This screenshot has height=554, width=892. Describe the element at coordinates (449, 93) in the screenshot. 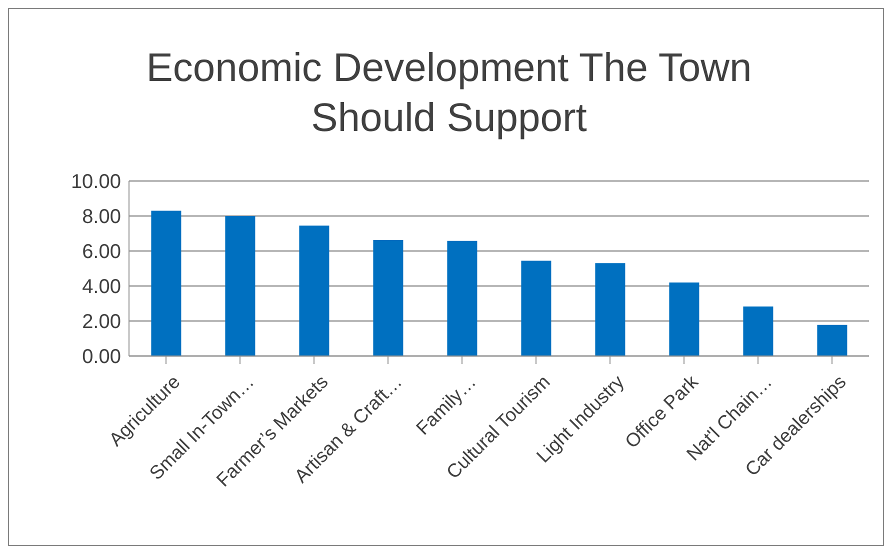

I see `chart-title: Economic Development The Town Should Support` at that location.